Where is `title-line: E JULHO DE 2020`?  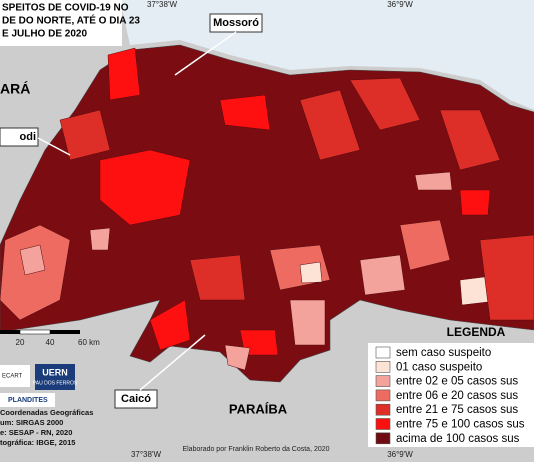 title-line: E JULHO DE 2020 is located at coordinates (44, 34).